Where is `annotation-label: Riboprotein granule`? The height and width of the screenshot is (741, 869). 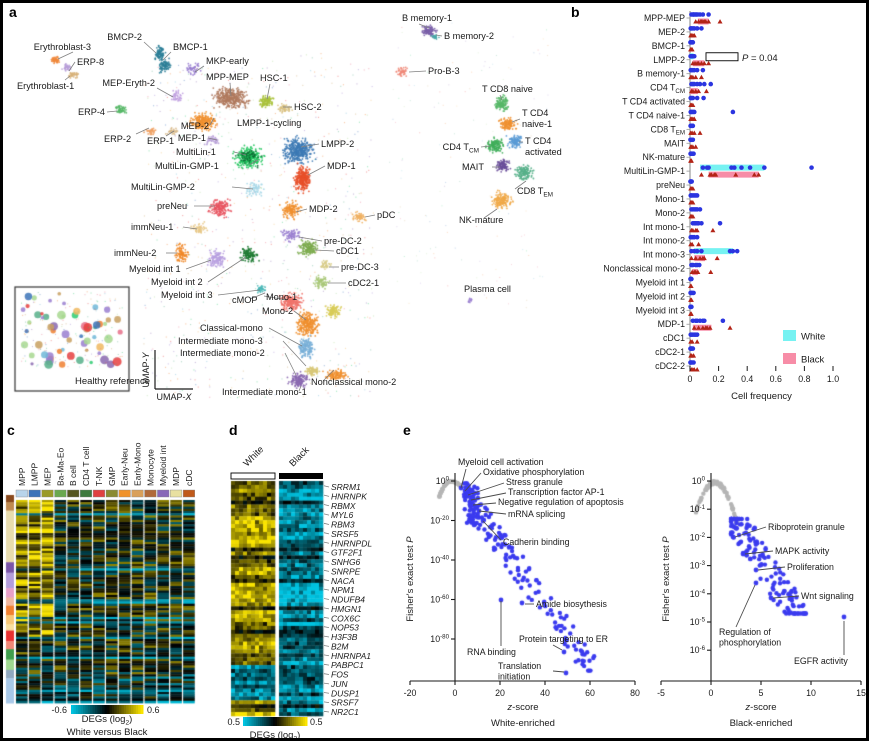
annotation-label: Riboprotein granule is located at coordinates (806, 527).